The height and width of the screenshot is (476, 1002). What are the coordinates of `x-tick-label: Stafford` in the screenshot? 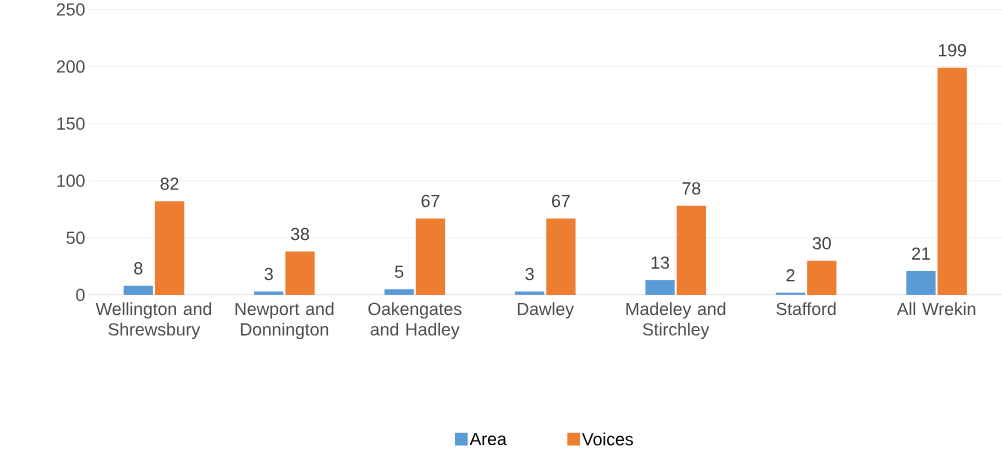 It's located at (806, 308).